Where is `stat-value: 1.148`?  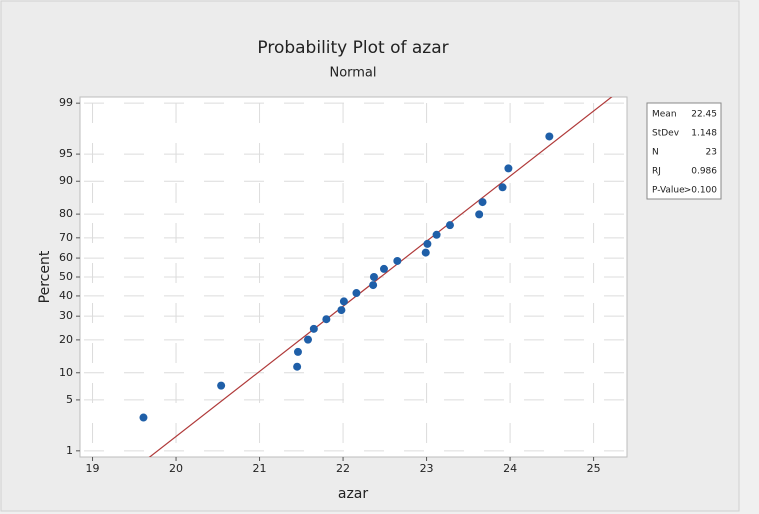 stat-value: 1.148 is located at coordinates (704, 134).